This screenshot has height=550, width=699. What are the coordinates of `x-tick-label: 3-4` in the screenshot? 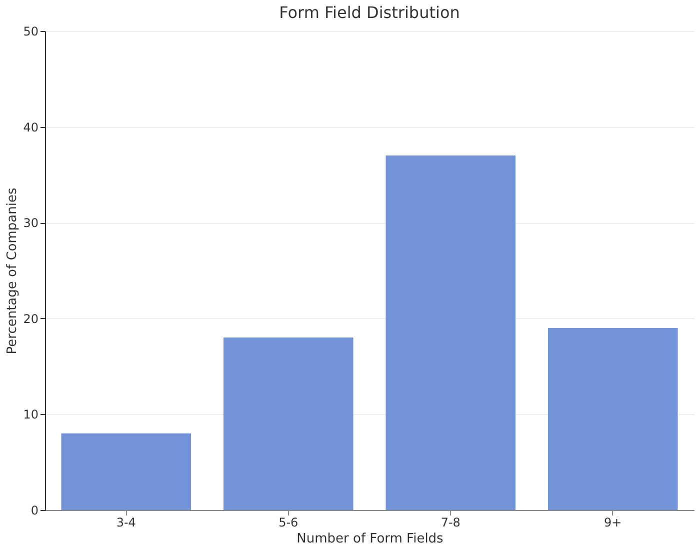 It's located at (126, 523).